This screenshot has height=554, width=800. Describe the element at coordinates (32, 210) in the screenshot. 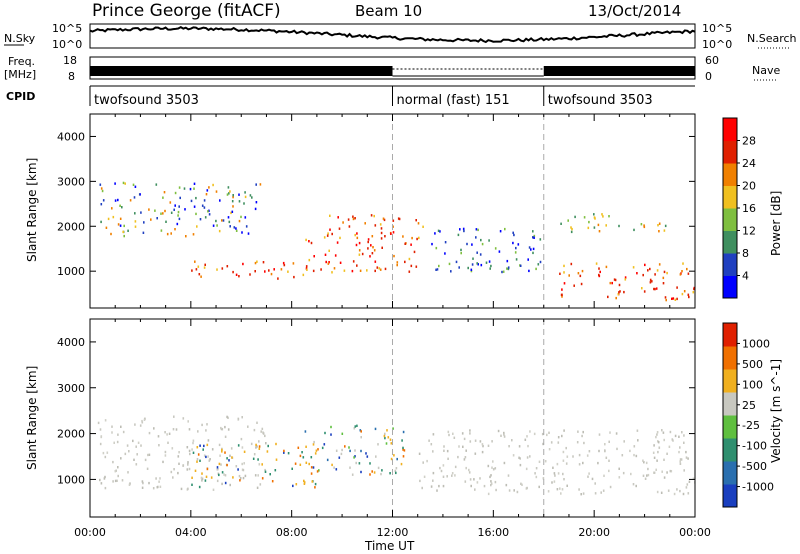

I see `power-ylabel: Slant Range [km]` at that location.